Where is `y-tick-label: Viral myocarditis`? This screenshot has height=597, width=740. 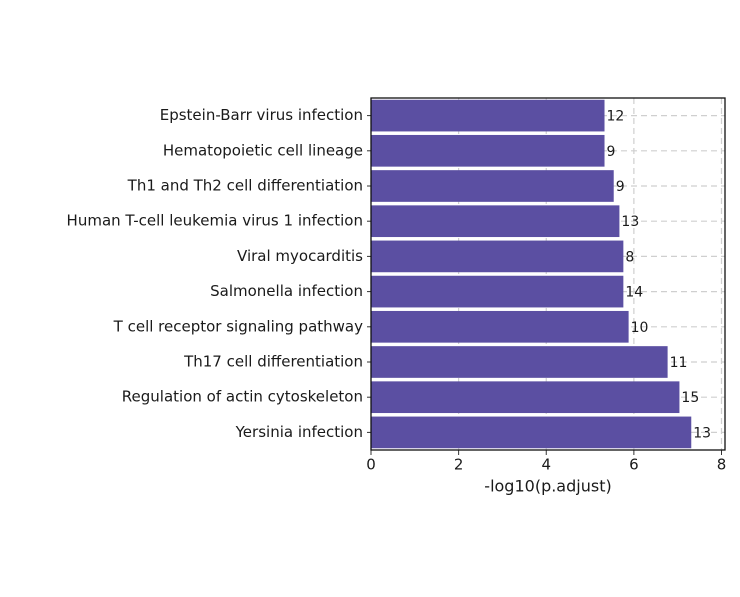 y-tick-label: Viral myocarditis is located at coordinates (300, 256).